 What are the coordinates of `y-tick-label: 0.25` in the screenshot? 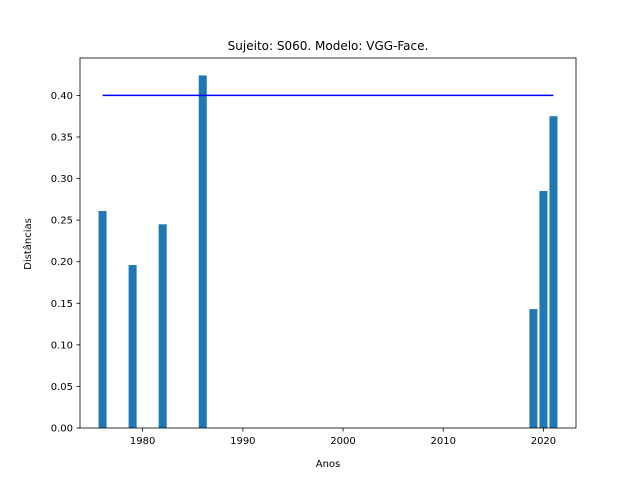 It's located at (62, 221).